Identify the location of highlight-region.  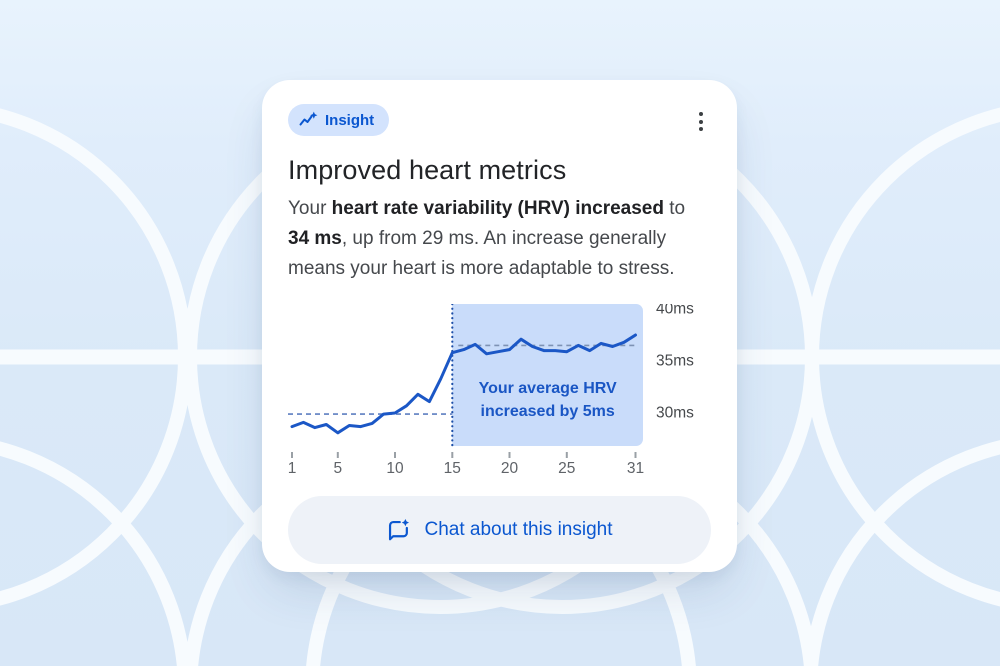
(547, 375).